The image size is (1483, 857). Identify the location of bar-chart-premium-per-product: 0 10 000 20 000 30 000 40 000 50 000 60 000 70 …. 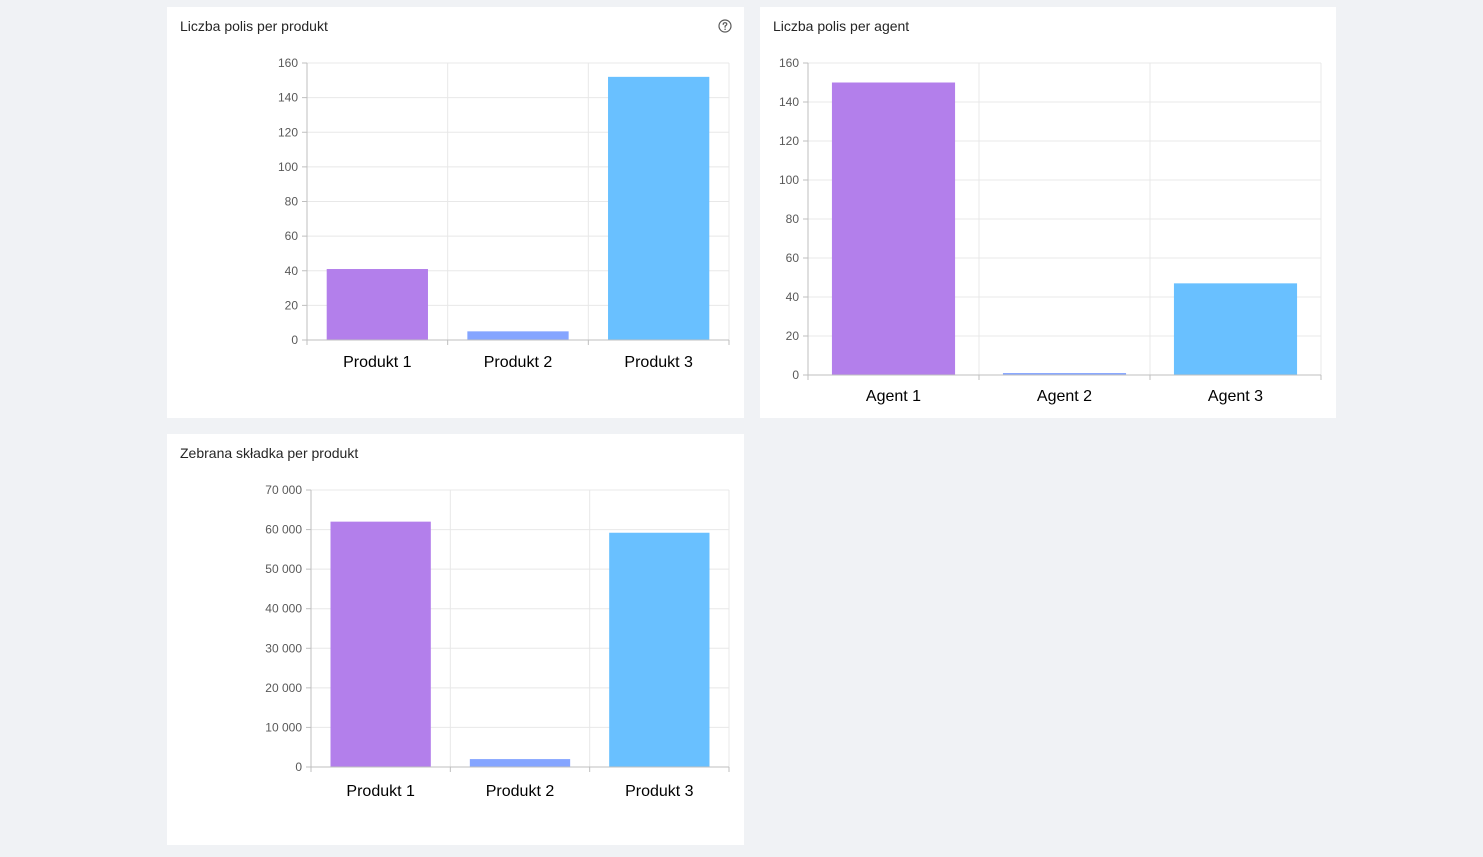
(497, 641).